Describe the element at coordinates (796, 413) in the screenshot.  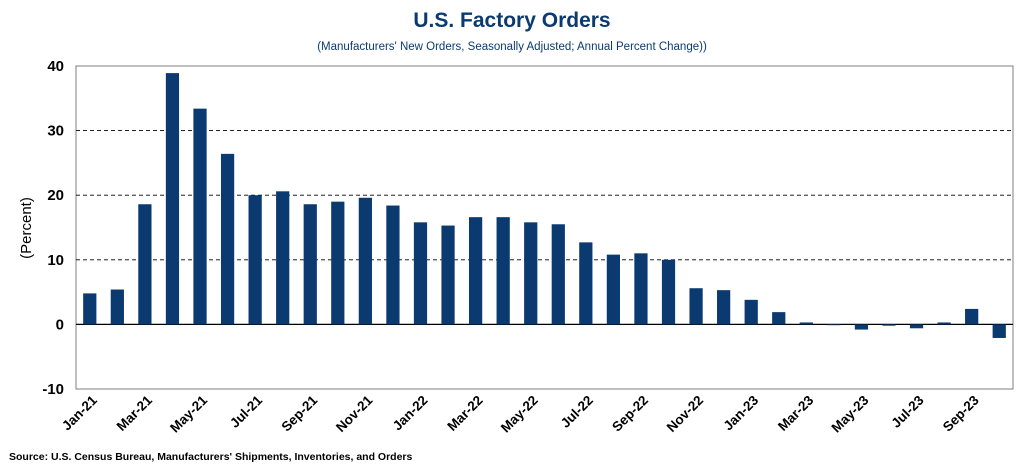
I see `x-tick-label: Mar-23` at that location.